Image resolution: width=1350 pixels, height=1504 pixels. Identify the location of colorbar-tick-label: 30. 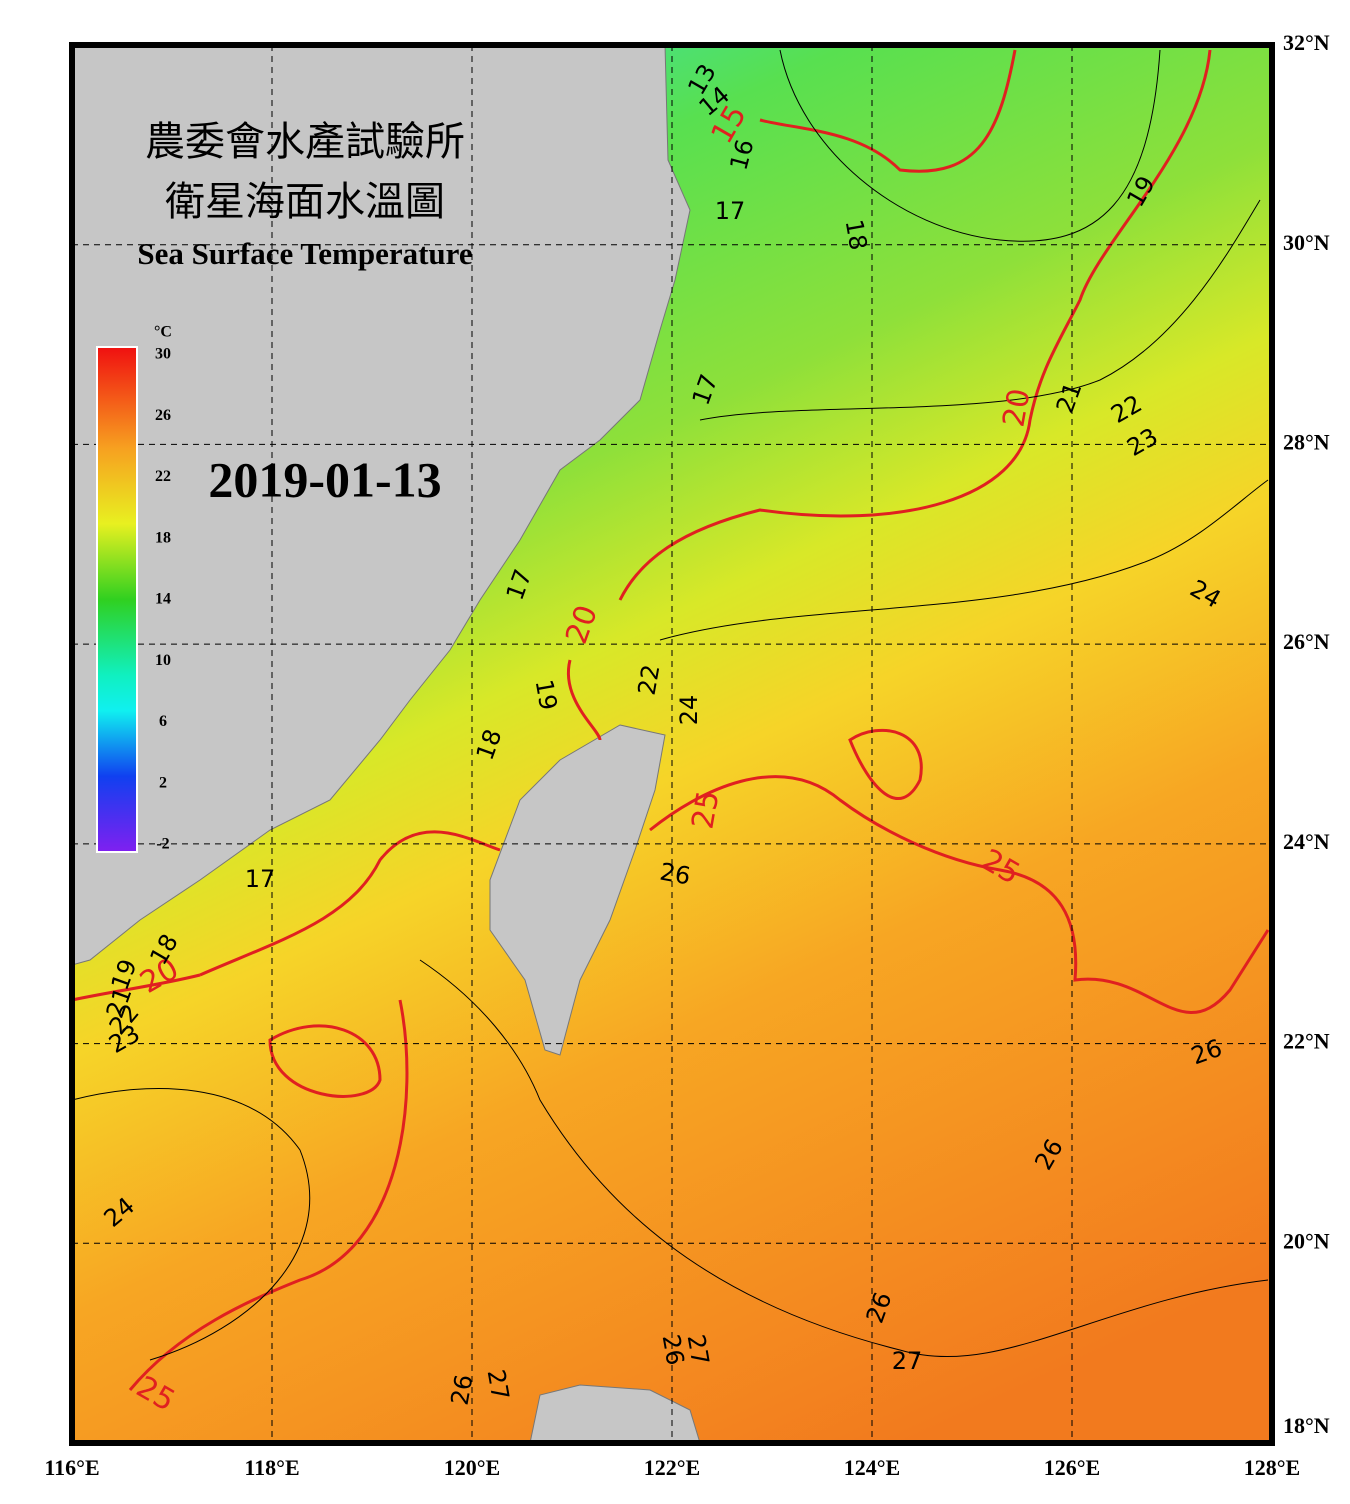
(163, 354).